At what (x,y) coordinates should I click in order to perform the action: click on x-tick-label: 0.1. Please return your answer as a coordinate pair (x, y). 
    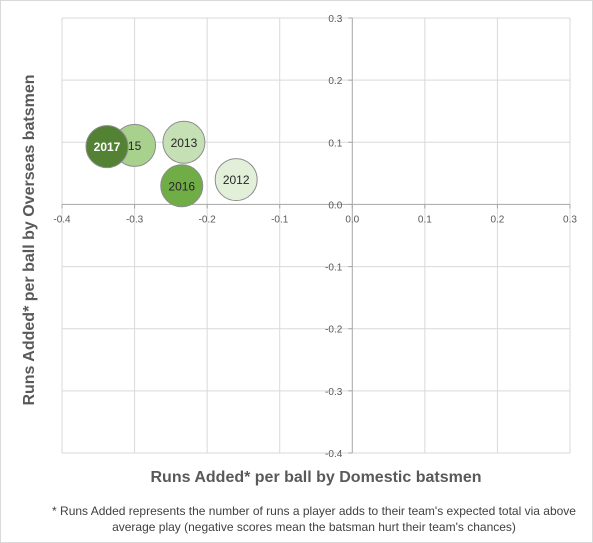
    Looking at the image, I should click on (425, 219).